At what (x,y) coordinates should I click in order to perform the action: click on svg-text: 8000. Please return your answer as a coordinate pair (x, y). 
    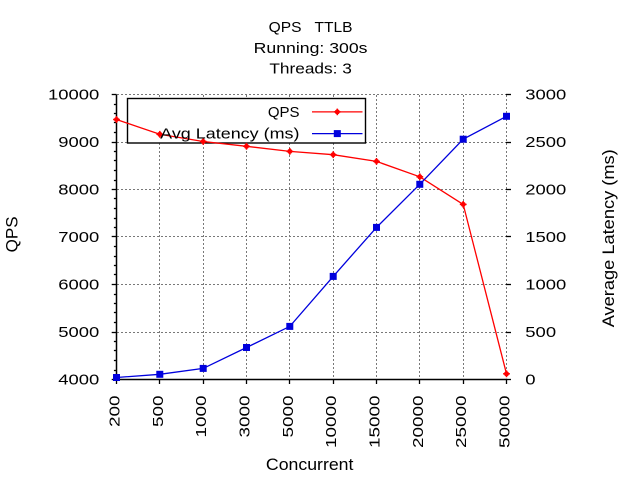
    Looking at the image, I should click on (78, 190).